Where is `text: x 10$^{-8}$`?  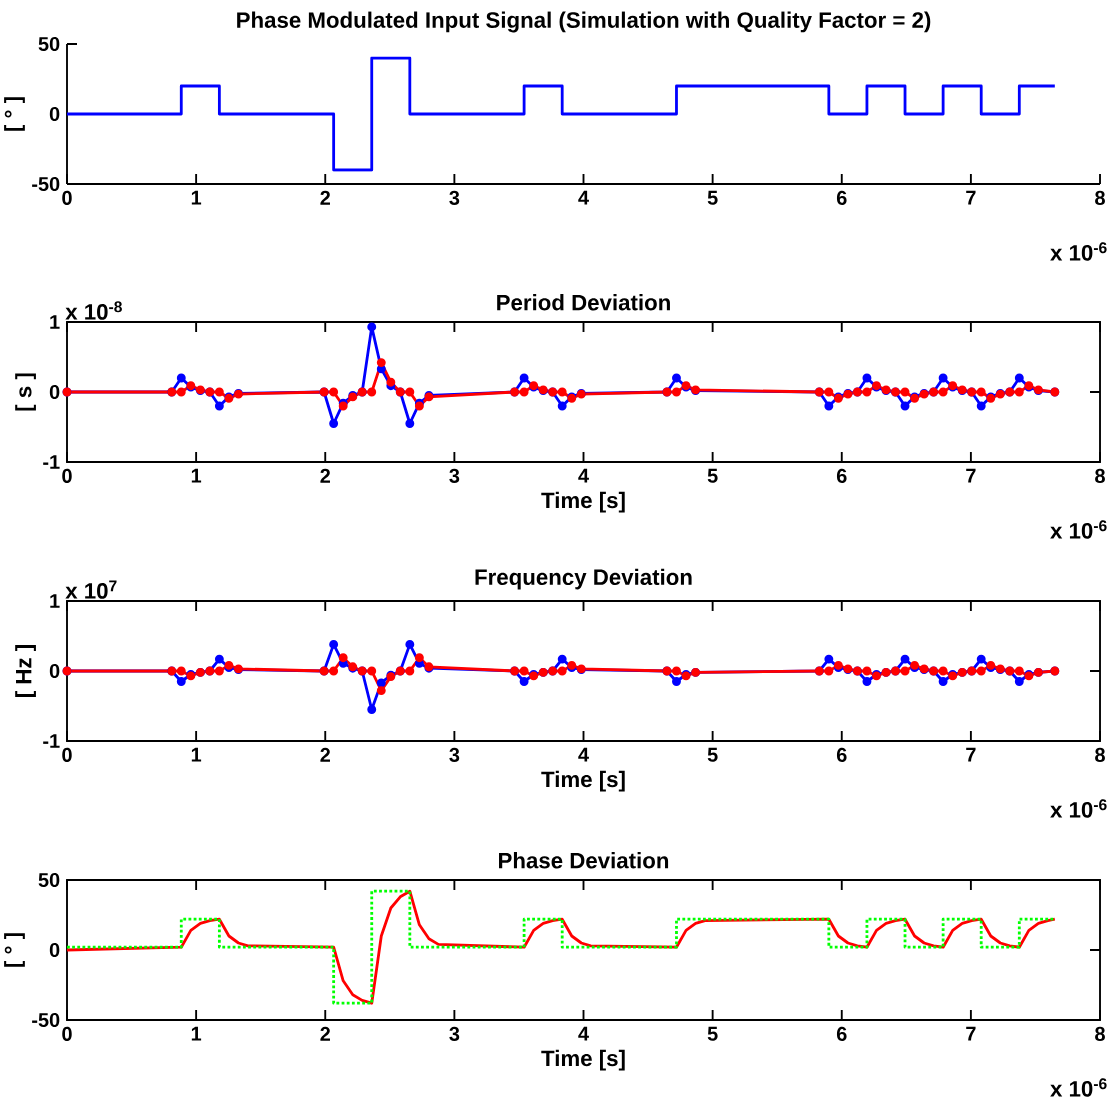
text: x 10$^{-8}$ is located at coordinates (93, 310).